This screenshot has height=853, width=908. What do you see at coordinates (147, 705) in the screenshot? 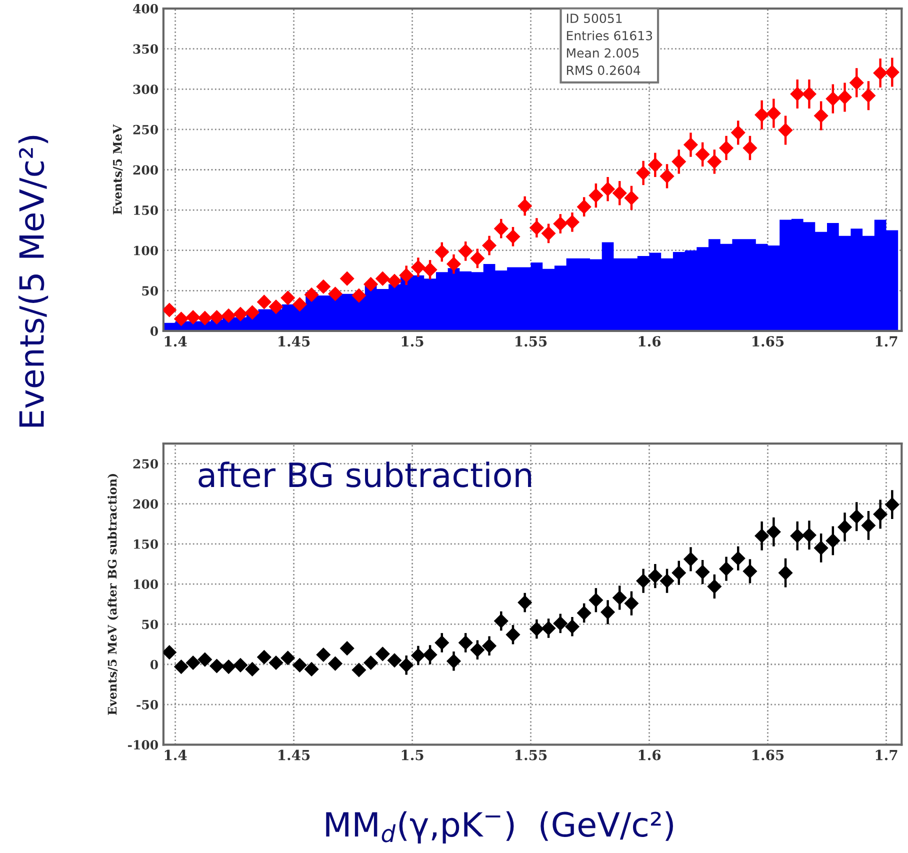
I see `y-tick-label: -50` at bounding box center [147, 705].